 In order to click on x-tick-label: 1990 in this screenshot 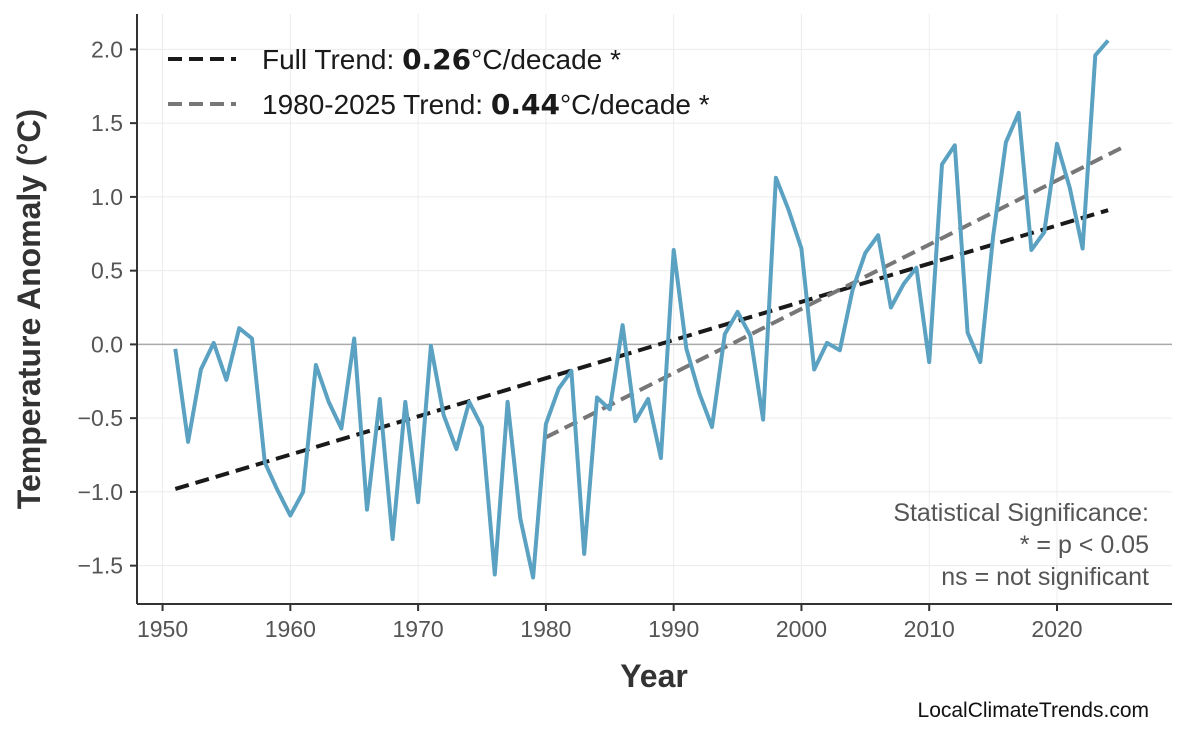, I will do `click(673, 629)`.